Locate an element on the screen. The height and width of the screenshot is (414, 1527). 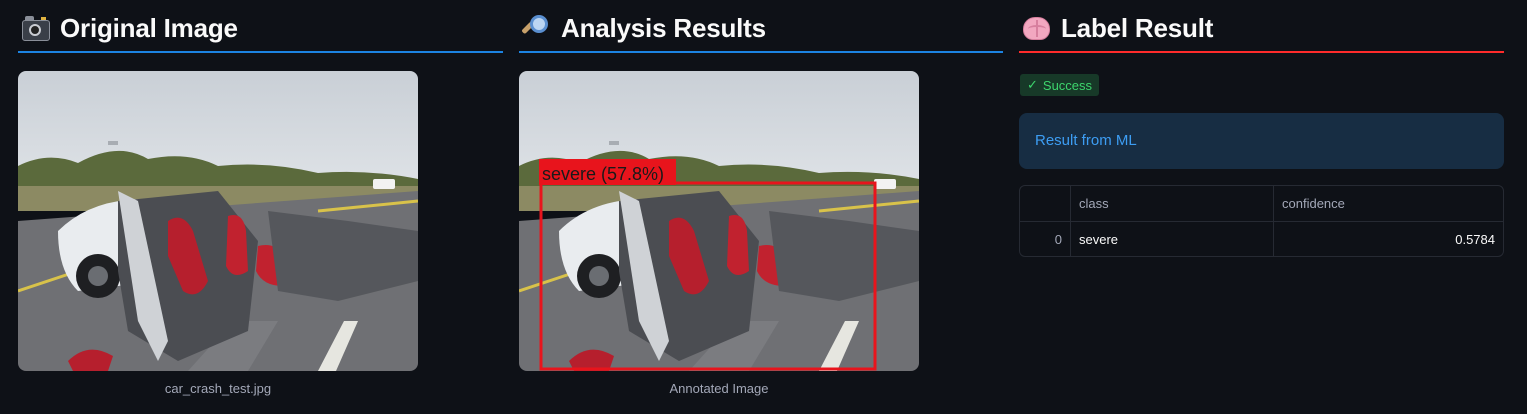
status-badge-label: Success is located at coordinates (1067, 85).